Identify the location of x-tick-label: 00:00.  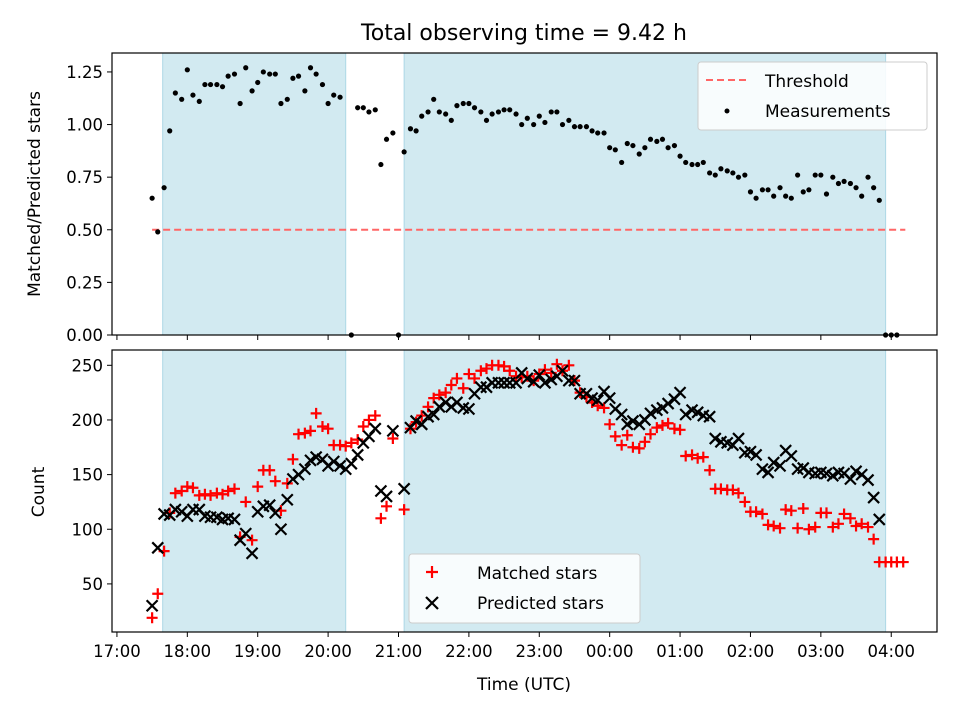
(610, 651).